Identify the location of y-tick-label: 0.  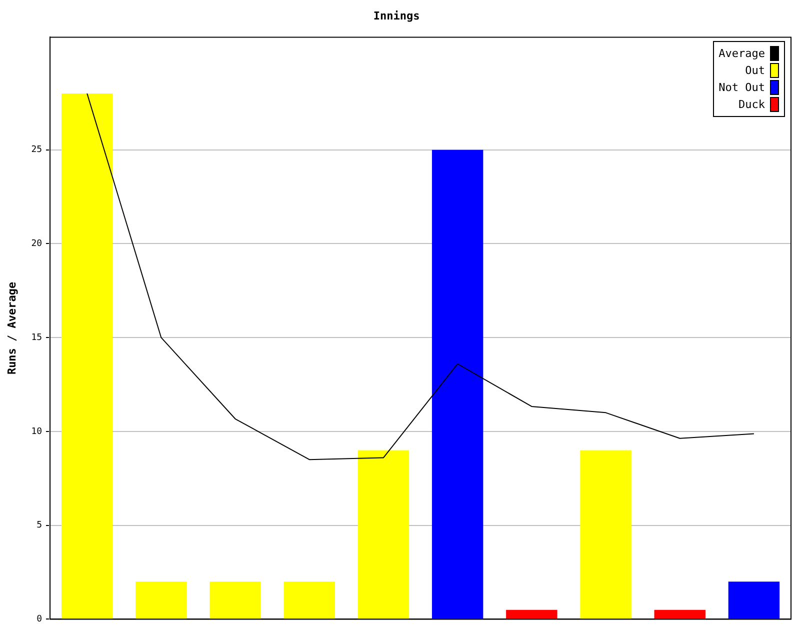
(39, 619).